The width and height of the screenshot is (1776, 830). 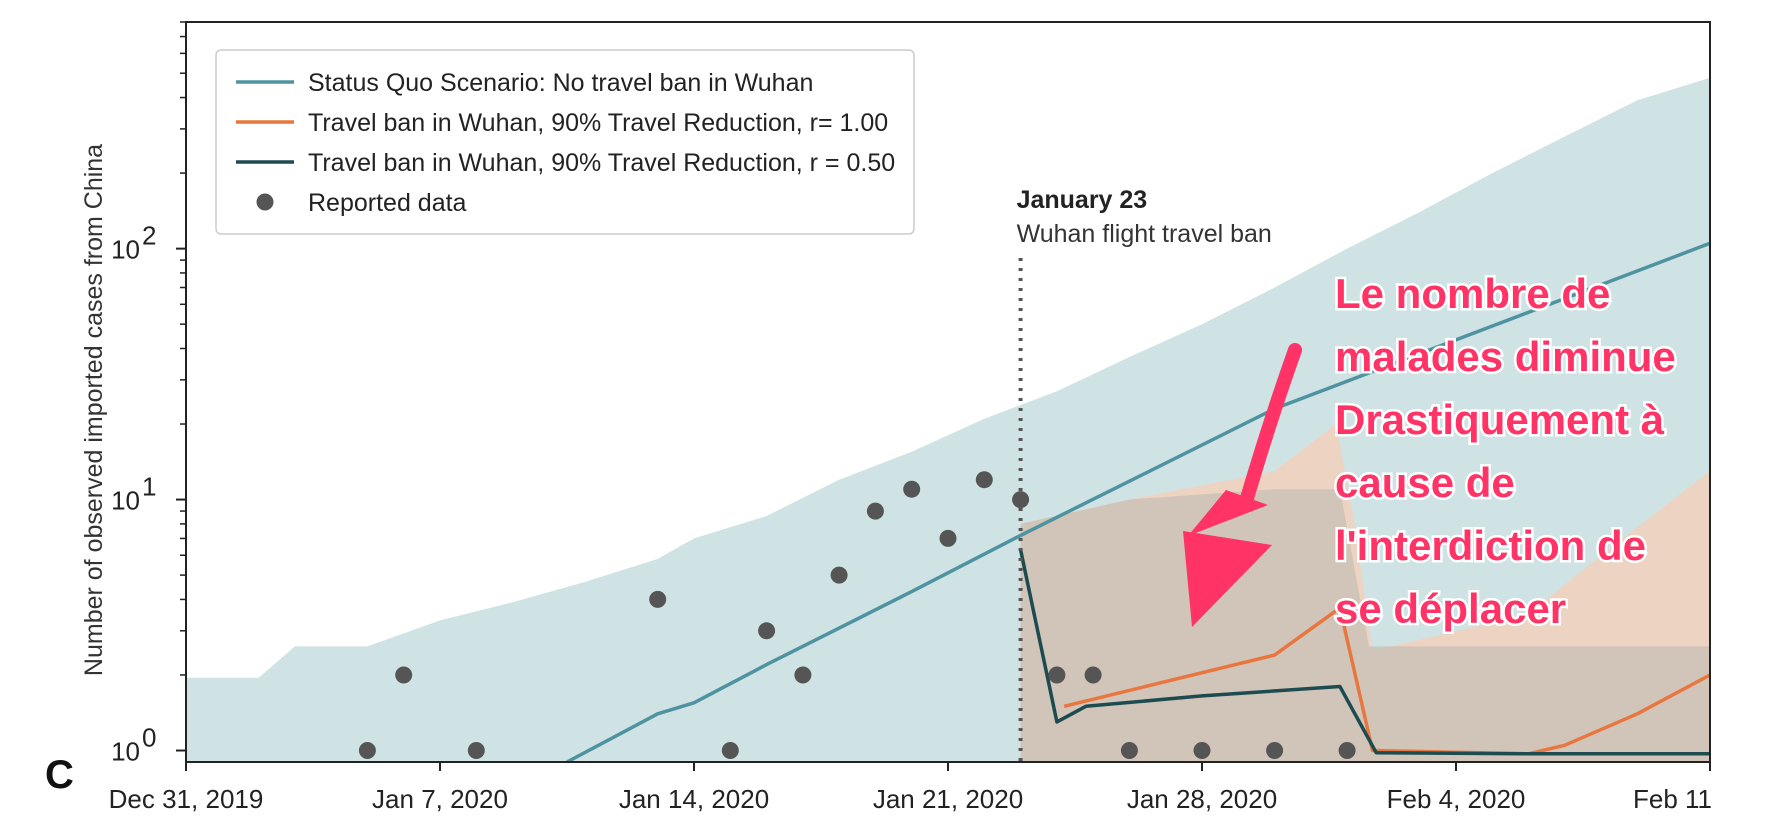 What do you see at coordinates (1082, 200) in the screenshot?
I see `event-title: January 23` at bounding box center [1082, 200].